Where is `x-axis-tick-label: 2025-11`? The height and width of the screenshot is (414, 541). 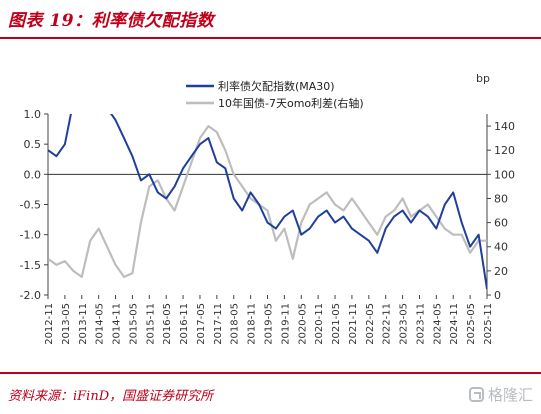
x-axis-tick-label: 2025-11 is located at coordinates (488, 324).